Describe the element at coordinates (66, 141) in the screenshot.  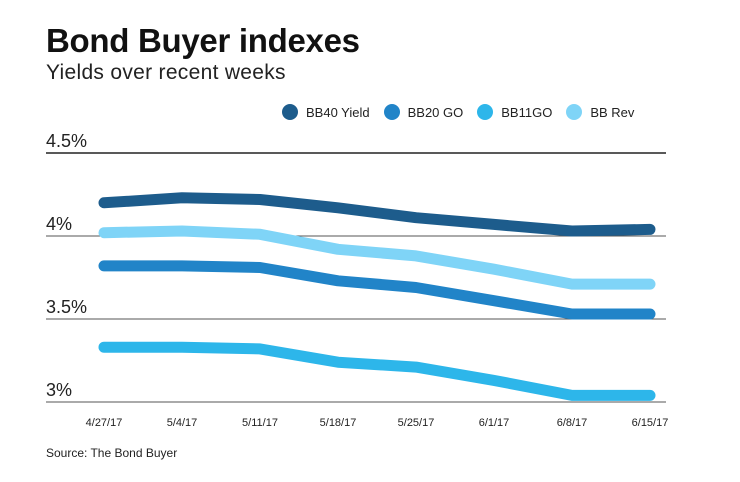
I see `y-tick-label: 4.5%` at that location.